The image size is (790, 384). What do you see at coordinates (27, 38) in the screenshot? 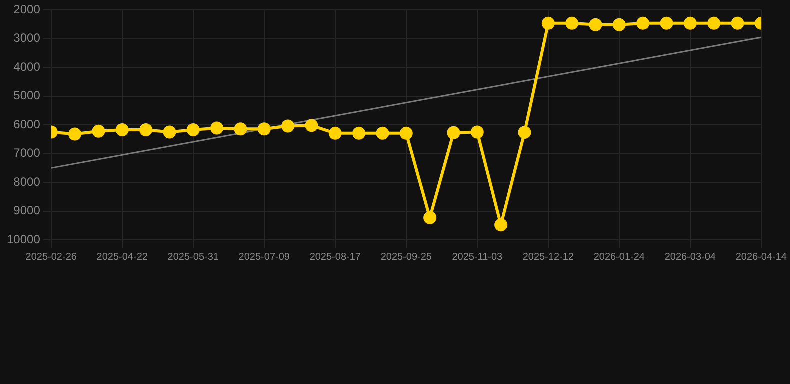
I see `y-tick-label: 3000` at bounding box center [27, 38].